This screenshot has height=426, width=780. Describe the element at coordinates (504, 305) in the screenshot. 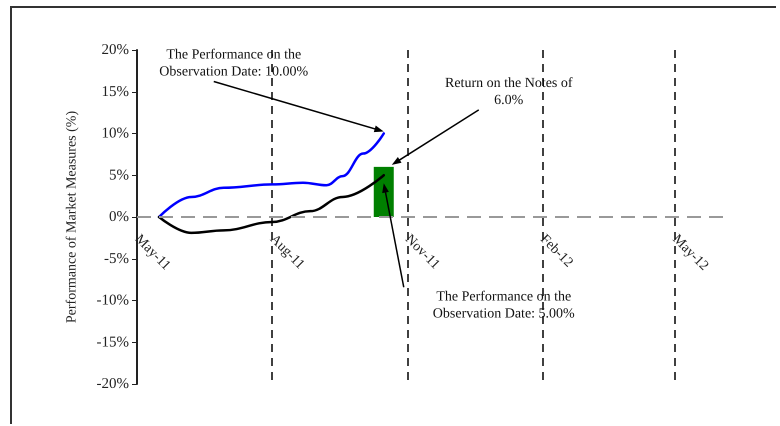

I see `annotation: The Performance on the Observation Date: 5.00%` at that location.